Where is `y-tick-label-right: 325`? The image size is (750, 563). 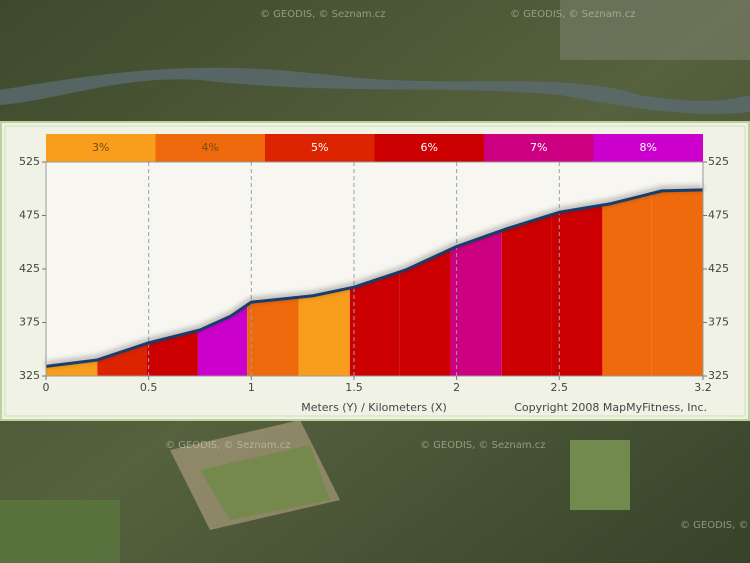 y-tick-label-right: 325 is located at coordinates (718, 375).